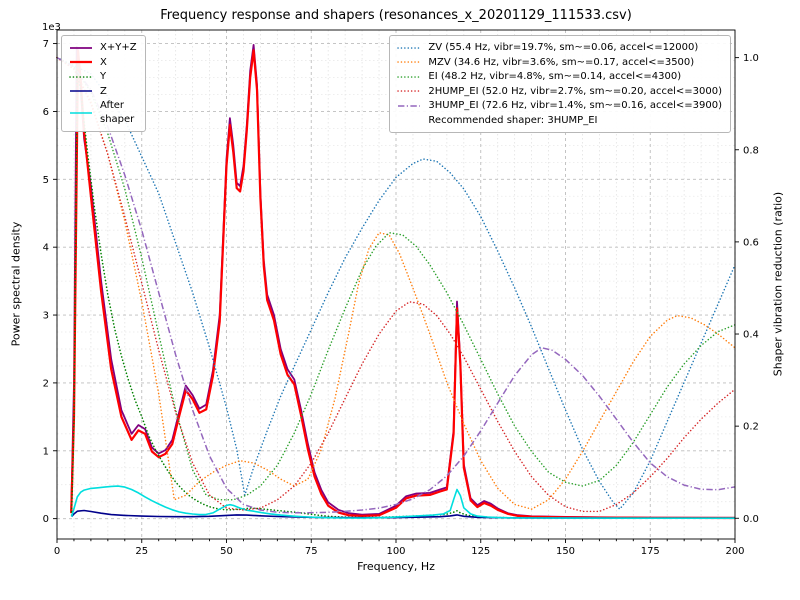 The height and width of the screenshot is (600, 800). I want to click on legend-item-z: Z, so click(102, 92).